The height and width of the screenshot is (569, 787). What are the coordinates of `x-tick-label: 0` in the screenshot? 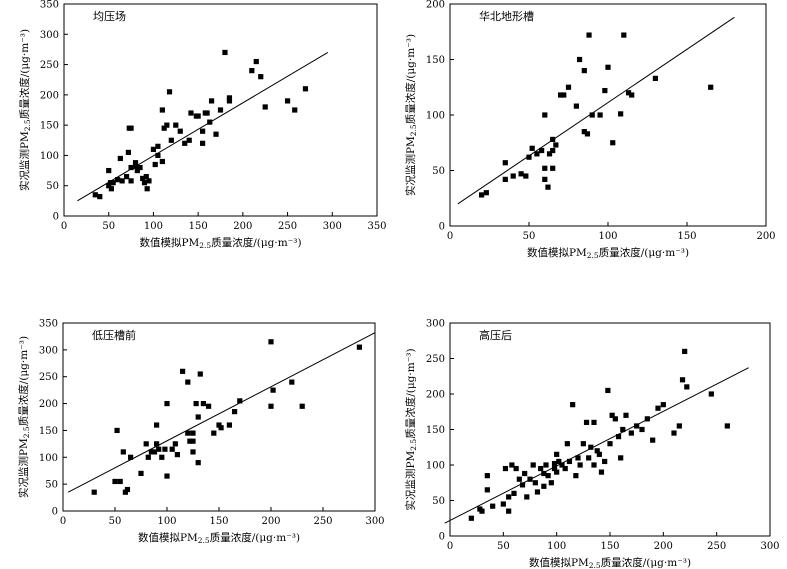 It's located at (450, 236).